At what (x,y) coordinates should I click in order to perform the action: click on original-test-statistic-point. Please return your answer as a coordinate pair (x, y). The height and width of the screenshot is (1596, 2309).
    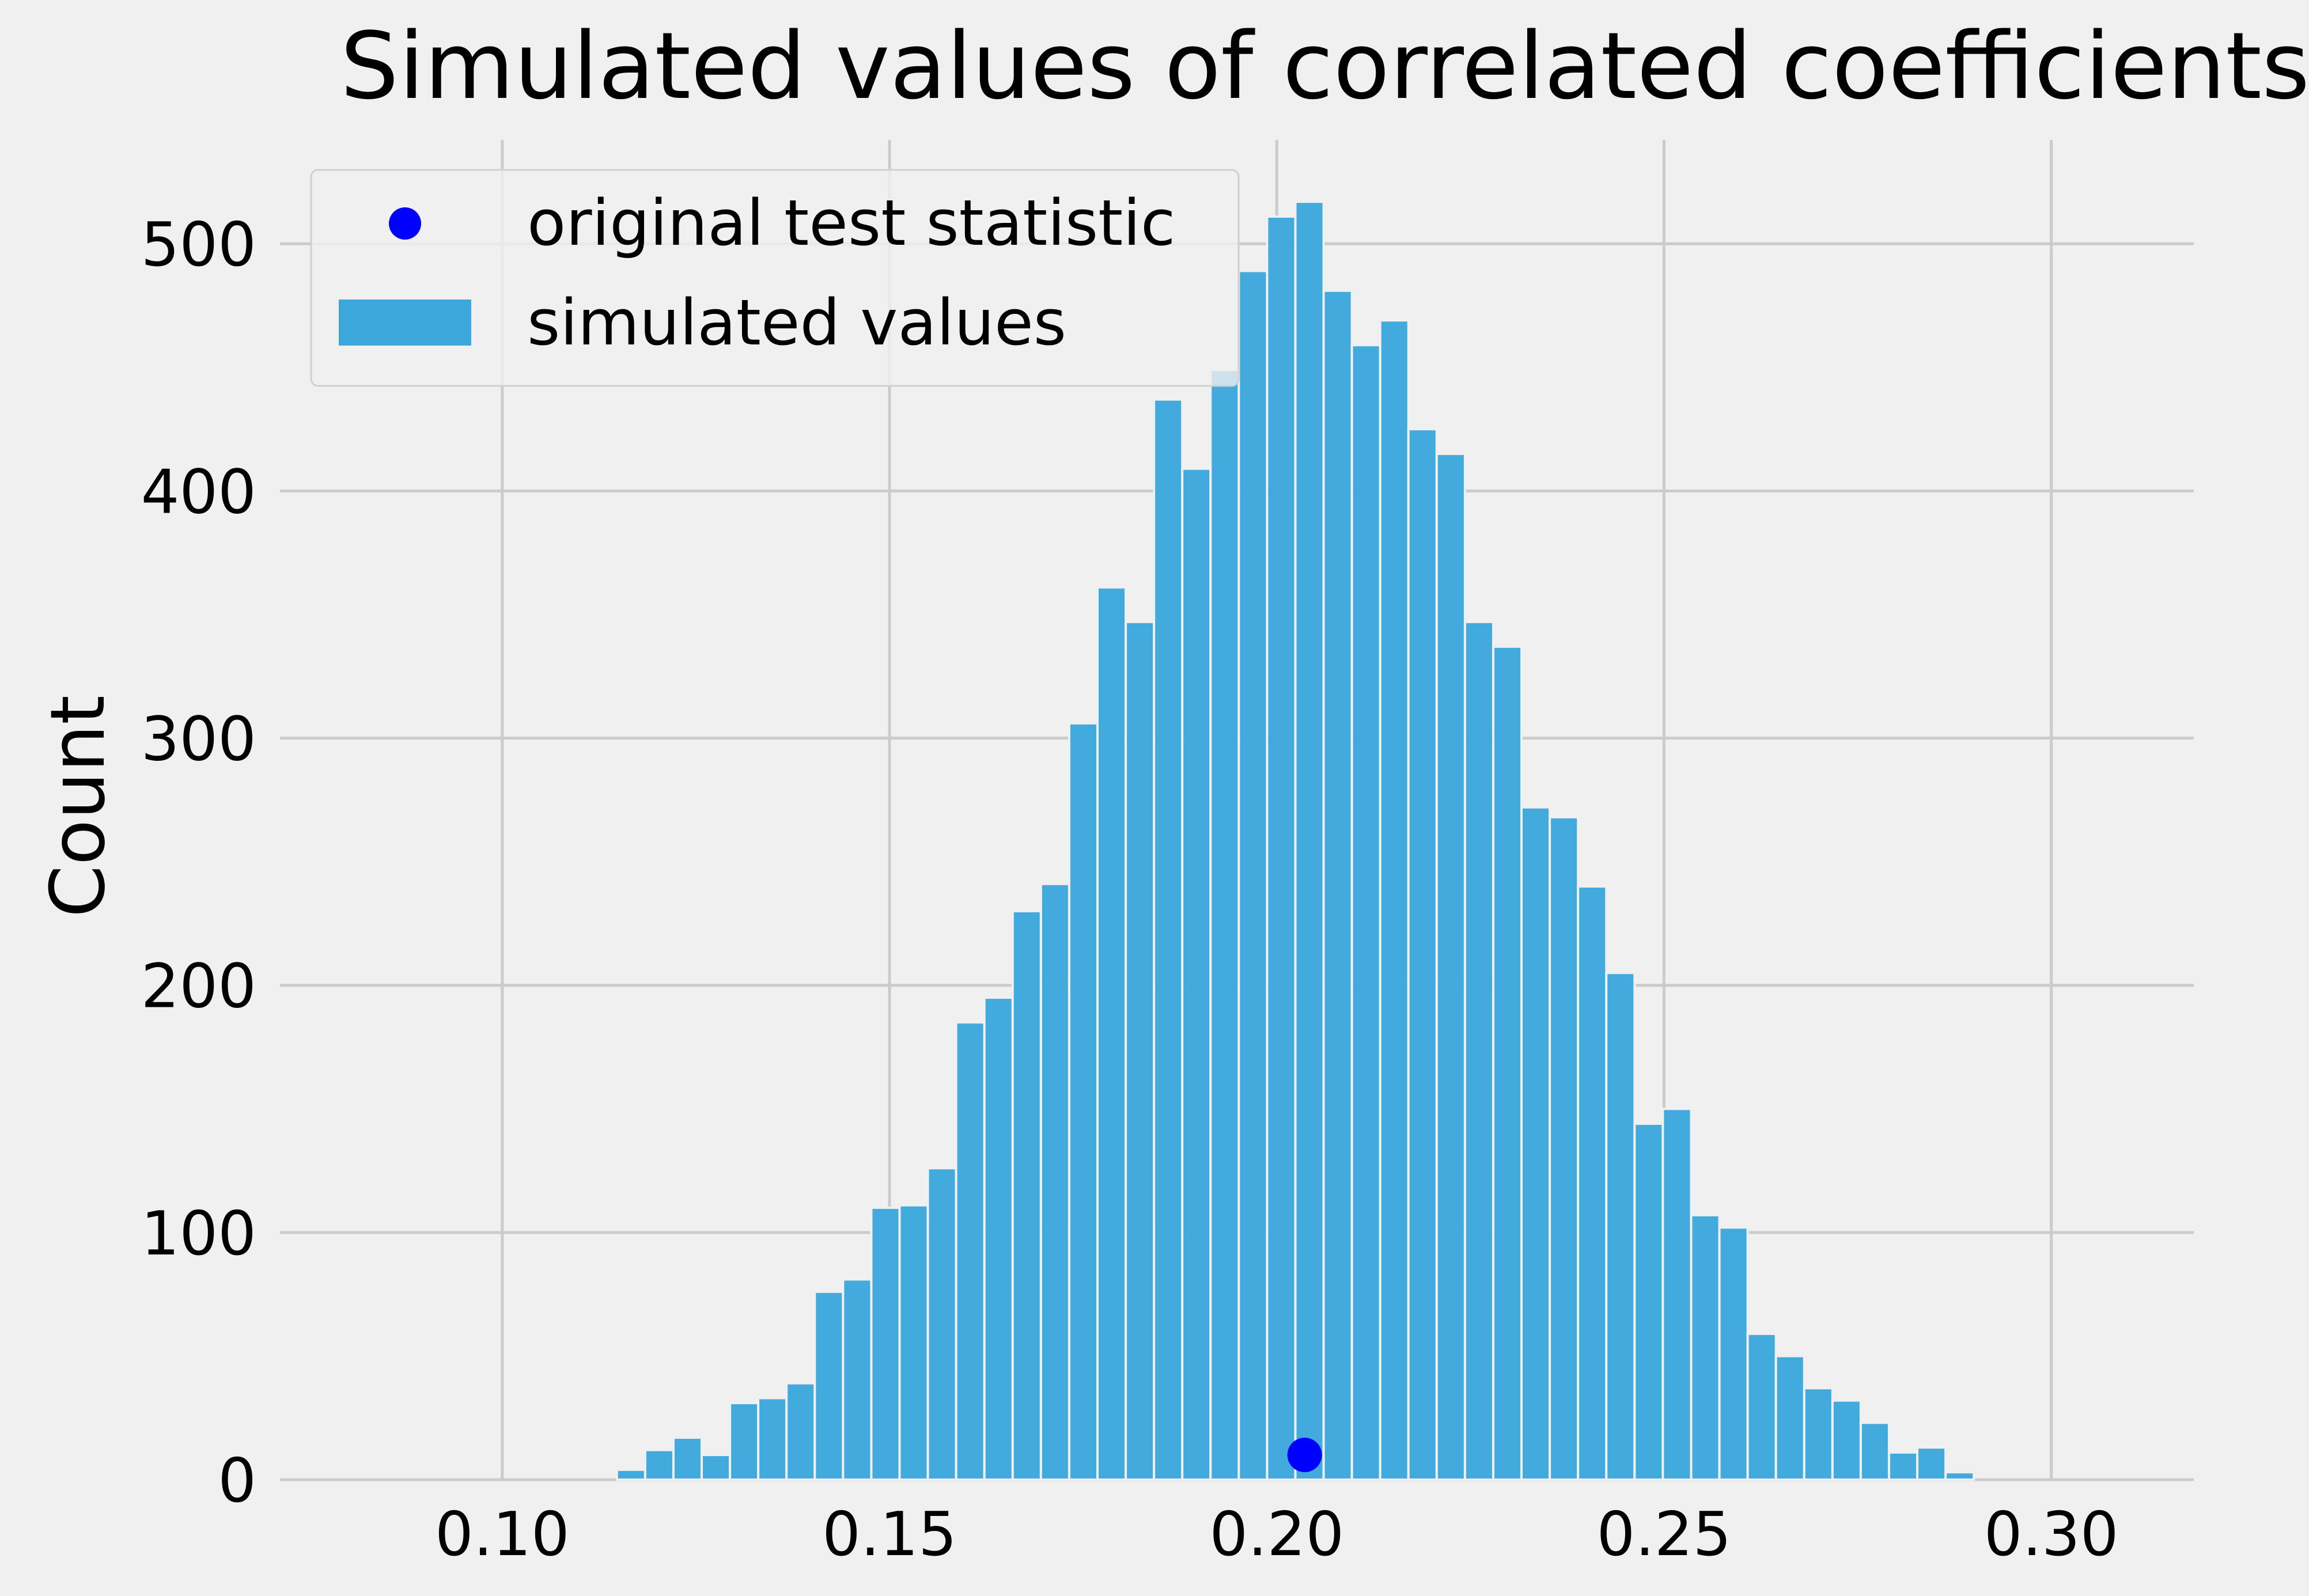
    Looking at the image, I should click on (1304, 1455).